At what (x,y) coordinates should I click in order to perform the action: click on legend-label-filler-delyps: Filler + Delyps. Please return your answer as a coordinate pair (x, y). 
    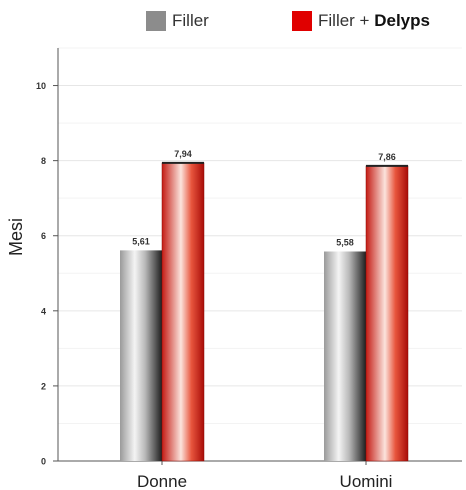
    Looking at the image, I should click on (374, 21).